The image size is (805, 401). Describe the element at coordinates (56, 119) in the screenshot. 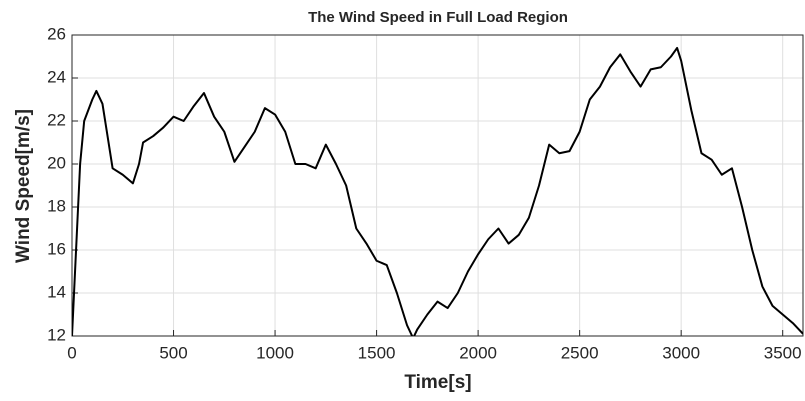

I see `y-tick-label: 22` at that location.